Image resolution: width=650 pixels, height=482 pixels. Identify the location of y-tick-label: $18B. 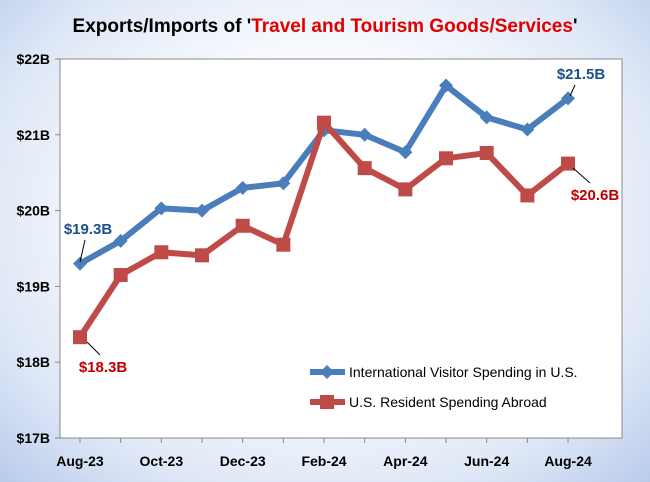
(33, 362).